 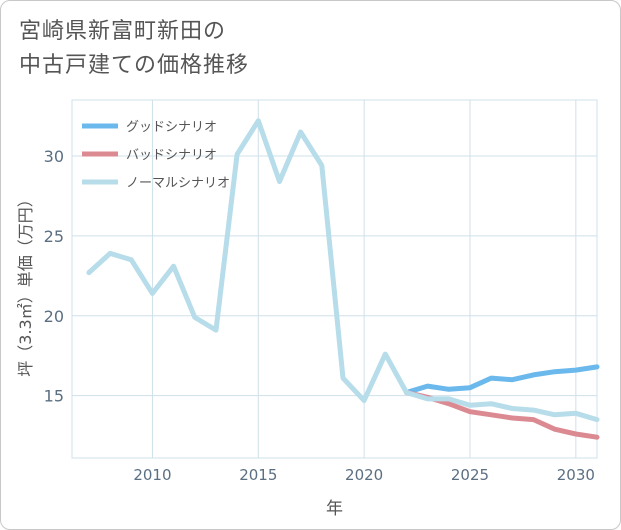 I want to click on title-line-2: 中古戸建ての価格推移, so click(x=134, y=65).